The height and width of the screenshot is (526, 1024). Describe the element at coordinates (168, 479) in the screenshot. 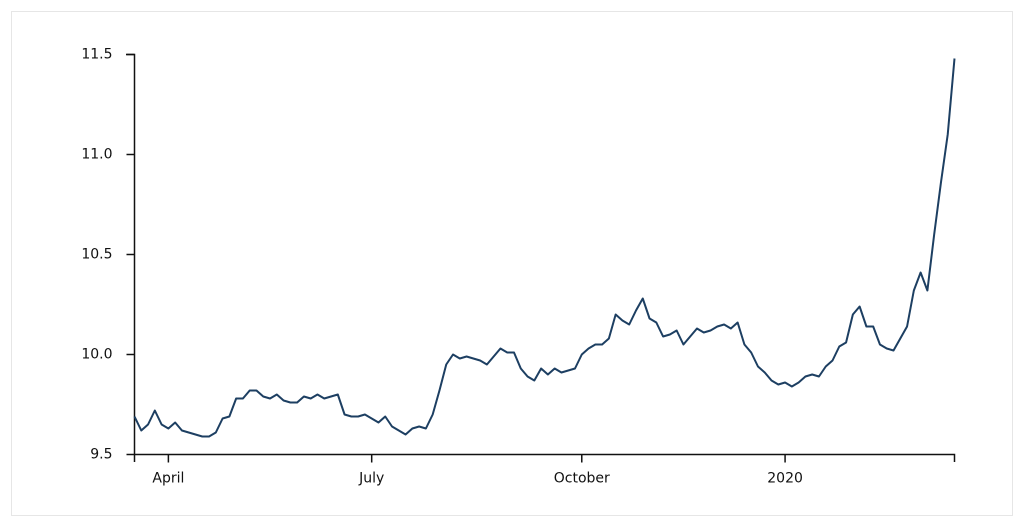

I see `x-tick-label: April` at that location.